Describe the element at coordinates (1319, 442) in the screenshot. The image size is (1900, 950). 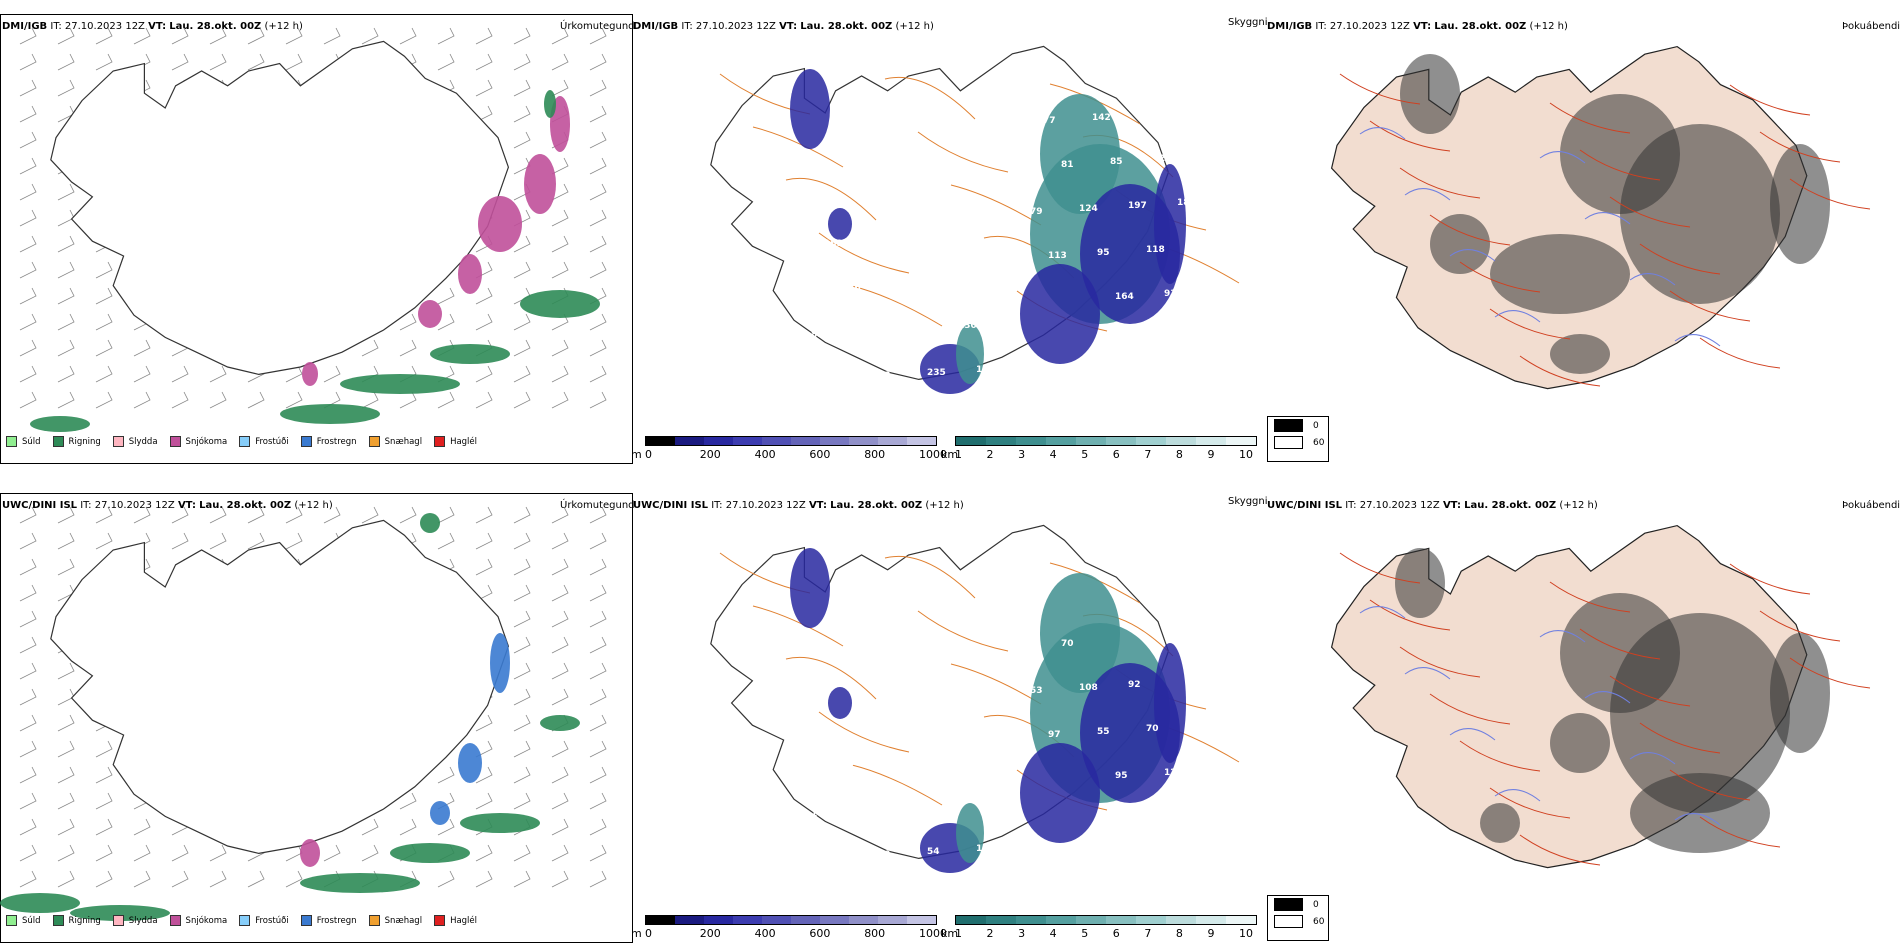
I see `legend-label: 60` at that location.